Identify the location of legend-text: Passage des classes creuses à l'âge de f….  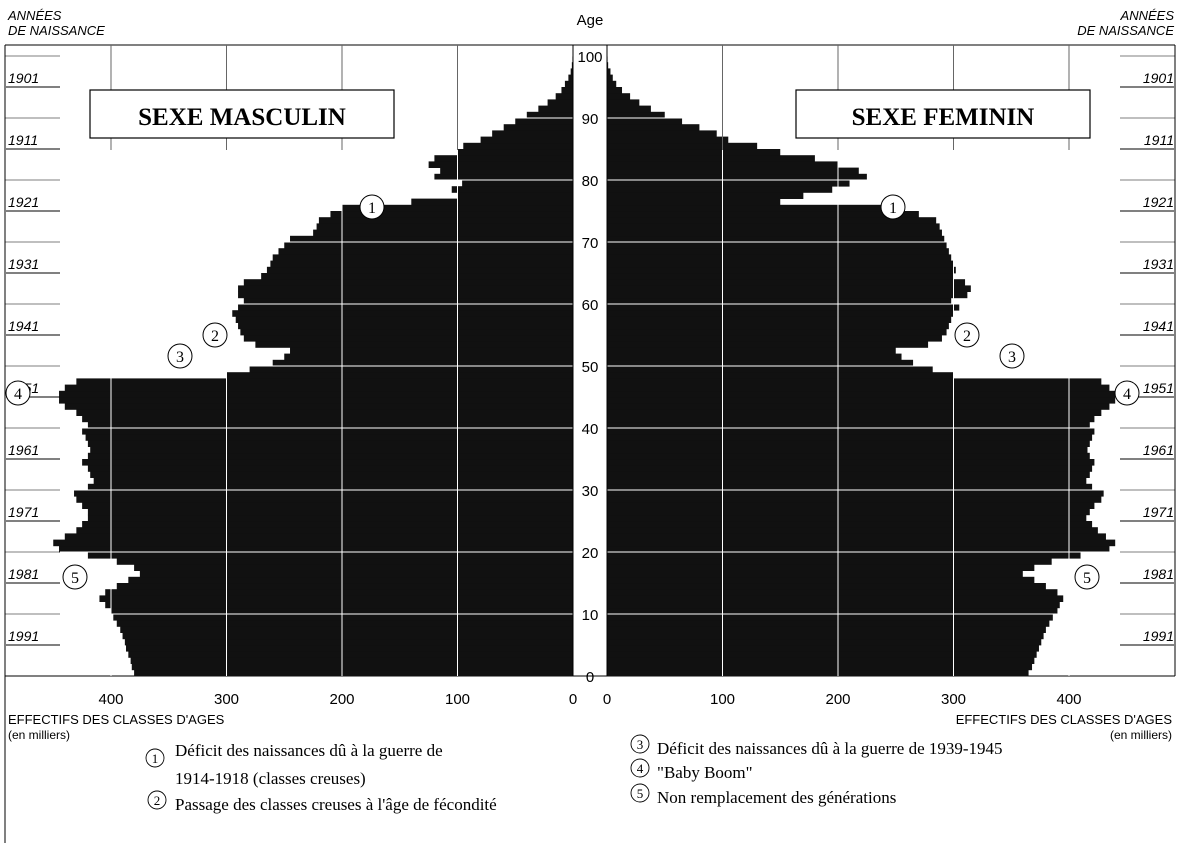
(336, 804).